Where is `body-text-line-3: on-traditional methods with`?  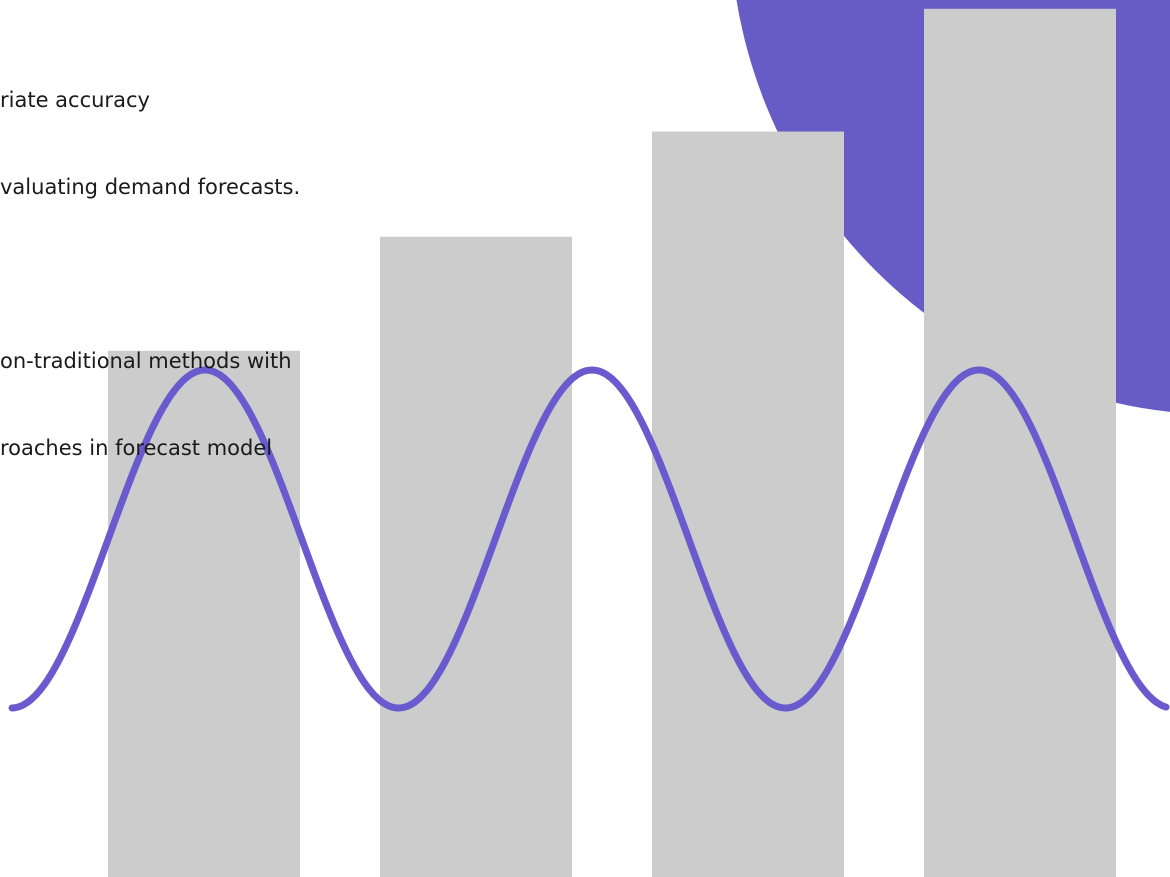 body-text-line-3: on-traditional methods with is located at coordinates (146, 361).